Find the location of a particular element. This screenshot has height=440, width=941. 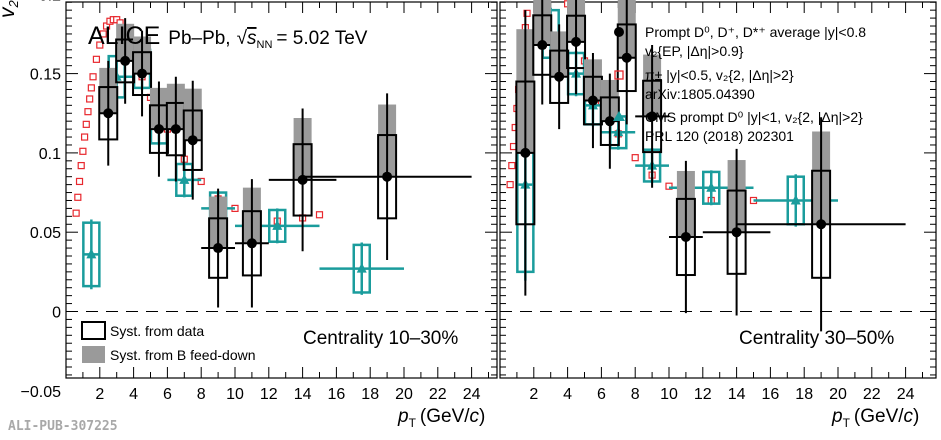

y-tick-label: 0.1 is located at coordinates (50, 154).